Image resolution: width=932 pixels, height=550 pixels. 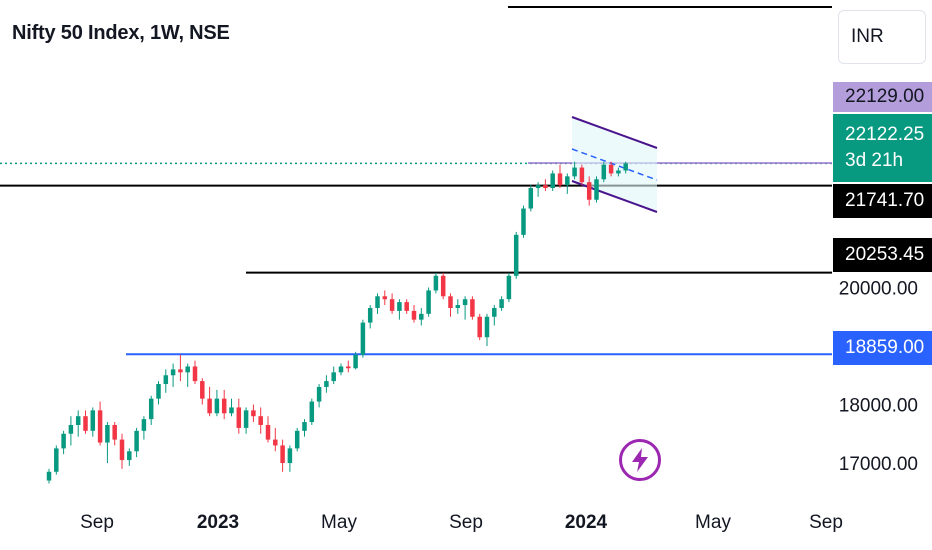 I want to click on x-tick-label: 2023, so click(x=218, y=522).